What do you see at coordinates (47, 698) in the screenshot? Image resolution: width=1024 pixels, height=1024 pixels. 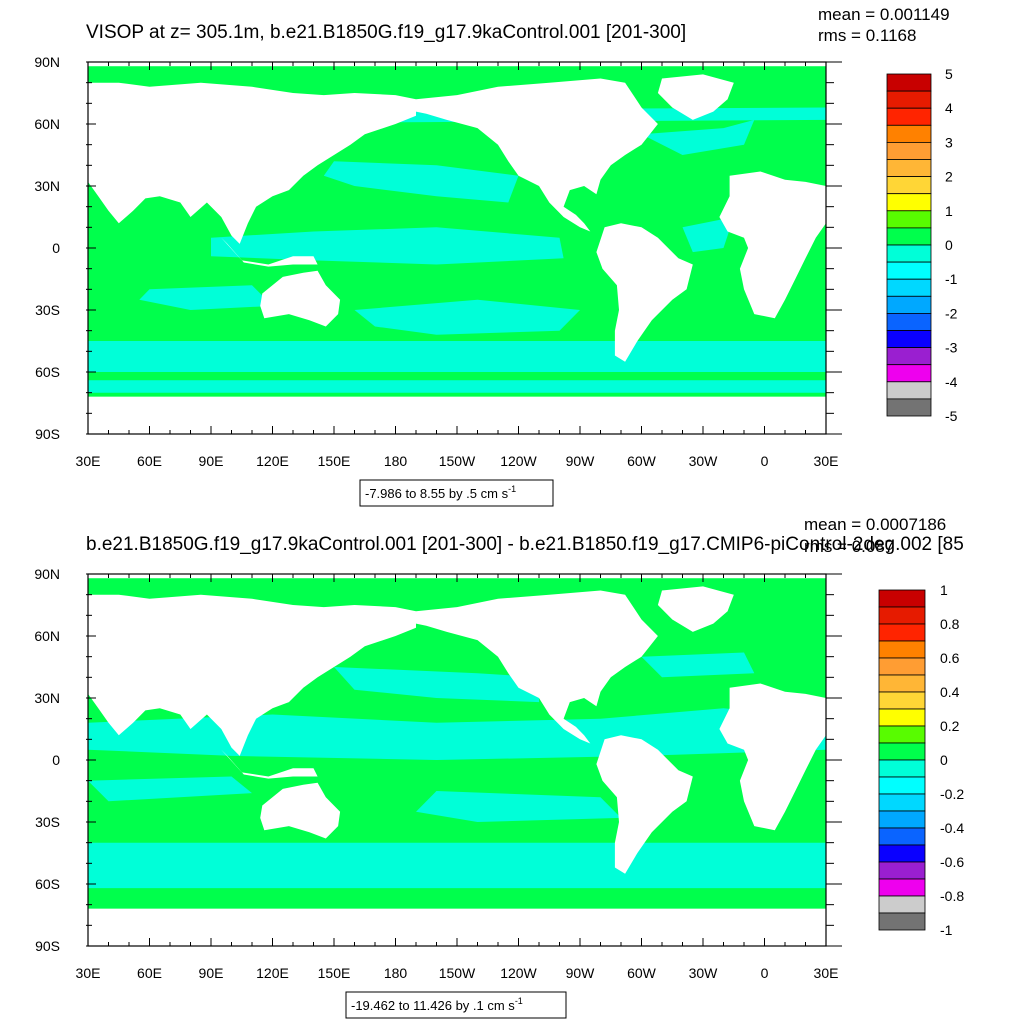 I see `y-tick-label: 30N` at bounding box center [47, 698].